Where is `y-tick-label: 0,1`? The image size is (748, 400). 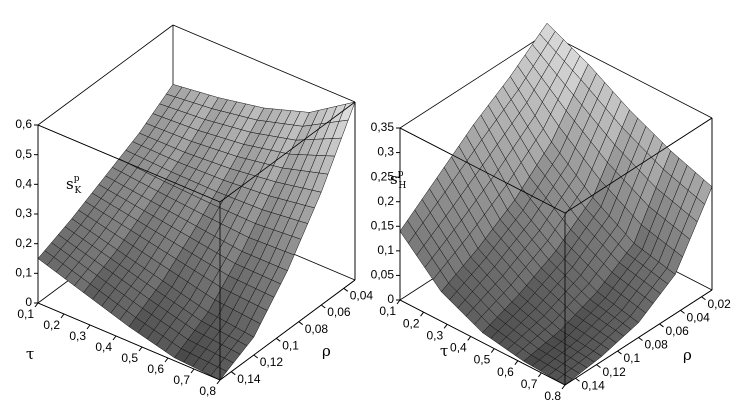 y-tick-label: 0,1 is located at coordinates (632, 358).